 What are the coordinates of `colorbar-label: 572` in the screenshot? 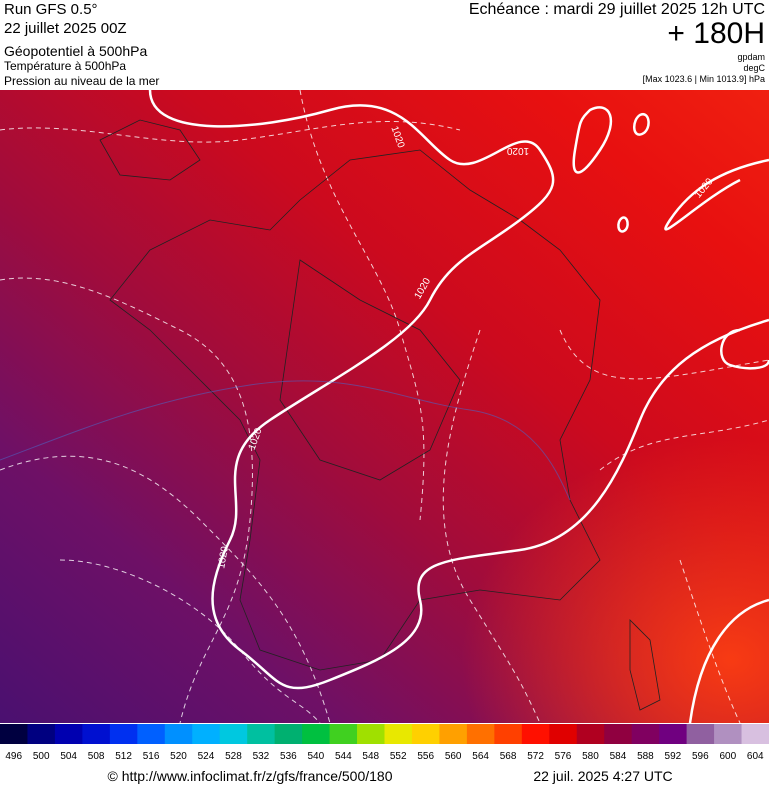 It's located at (535, 756).